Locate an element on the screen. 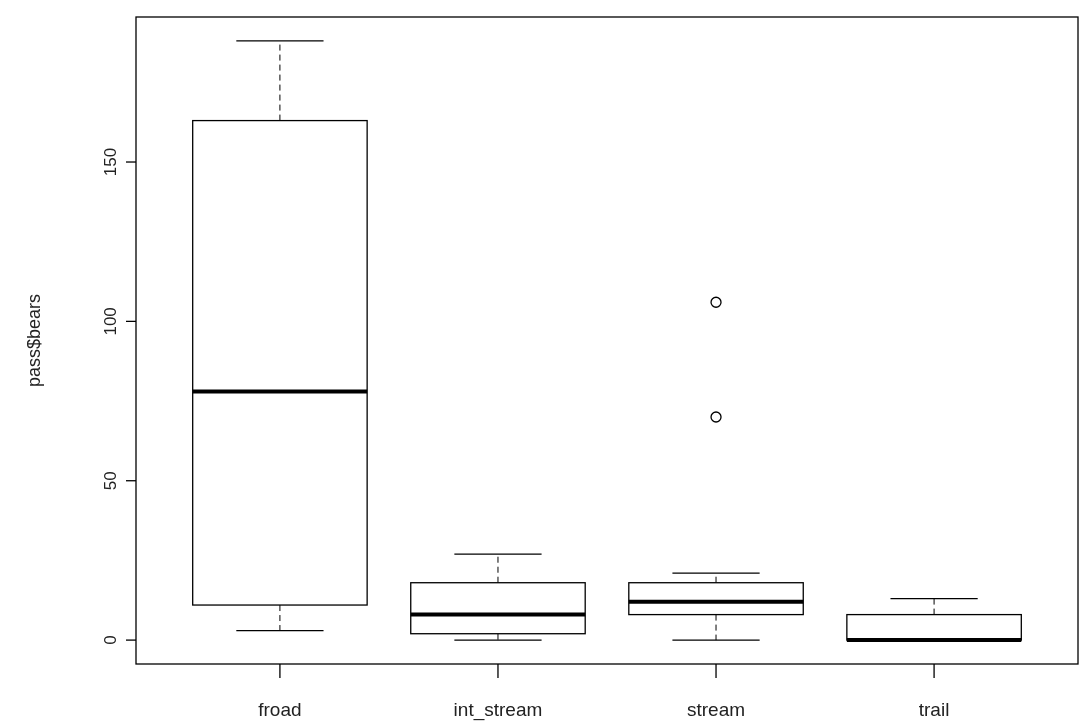 This screenshot has height=728, width=1091. x-tick-label: froad is located at coordinates (280, 709).